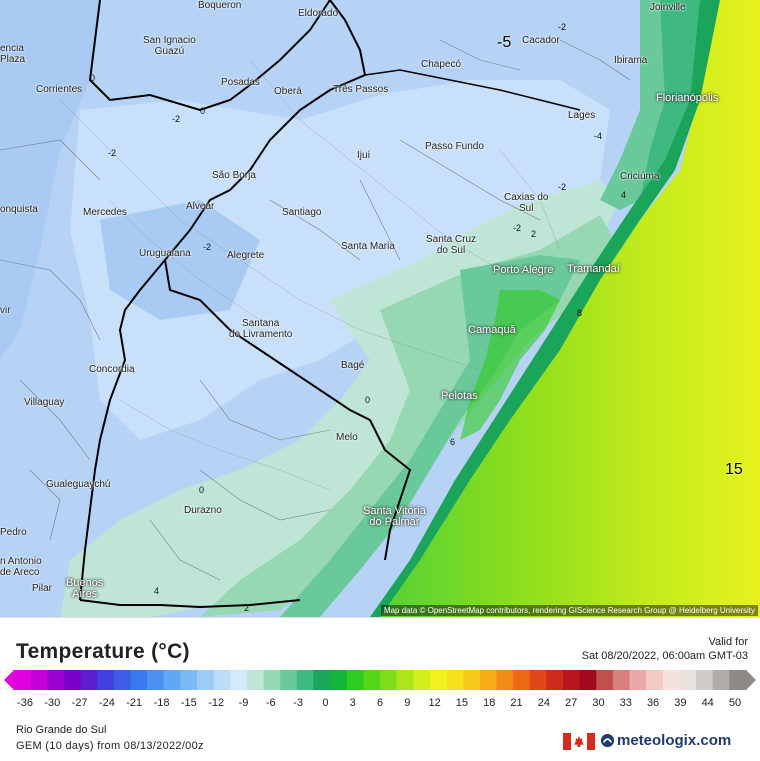 The width and height of the screenshot is (760, 761). What do you see at coordinates (668, 7) in the screenshot?
I see `city-label: Joinville` at bounding box center [668, 7].